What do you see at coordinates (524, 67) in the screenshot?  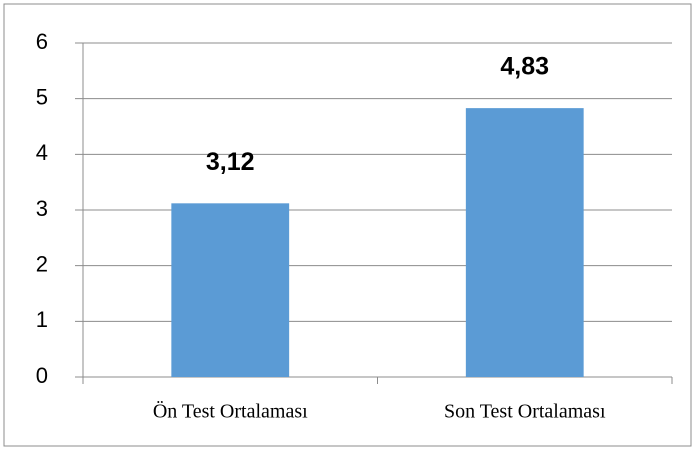 I see `data-label: 4,83` at bounding box center [524, 67].